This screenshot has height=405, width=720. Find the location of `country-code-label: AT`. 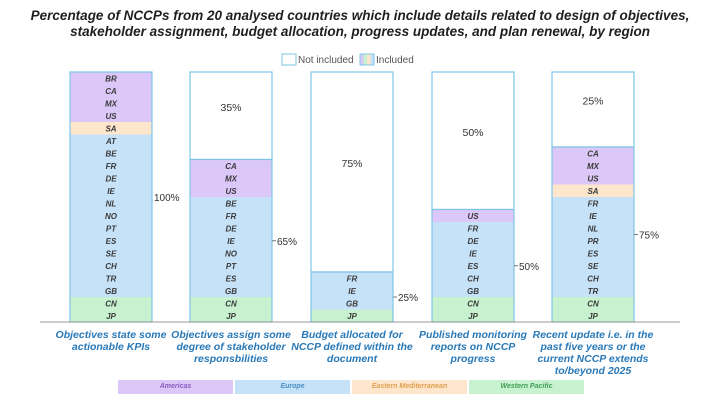

country-code-label: AT is located at coordinates (111, 141).